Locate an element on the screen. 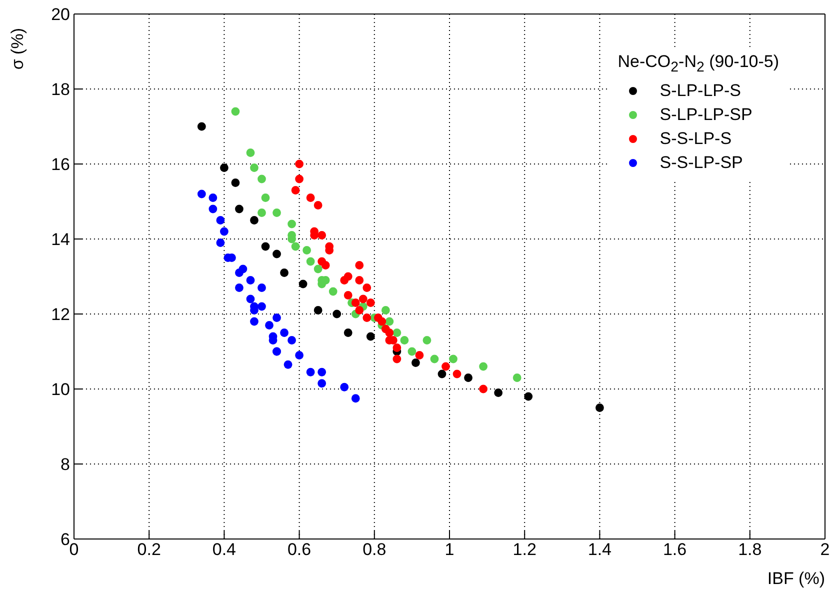 The height and width of the screenshot is (597, 837). y-axis-title: σ (%) is located at coordinates (18, 49).